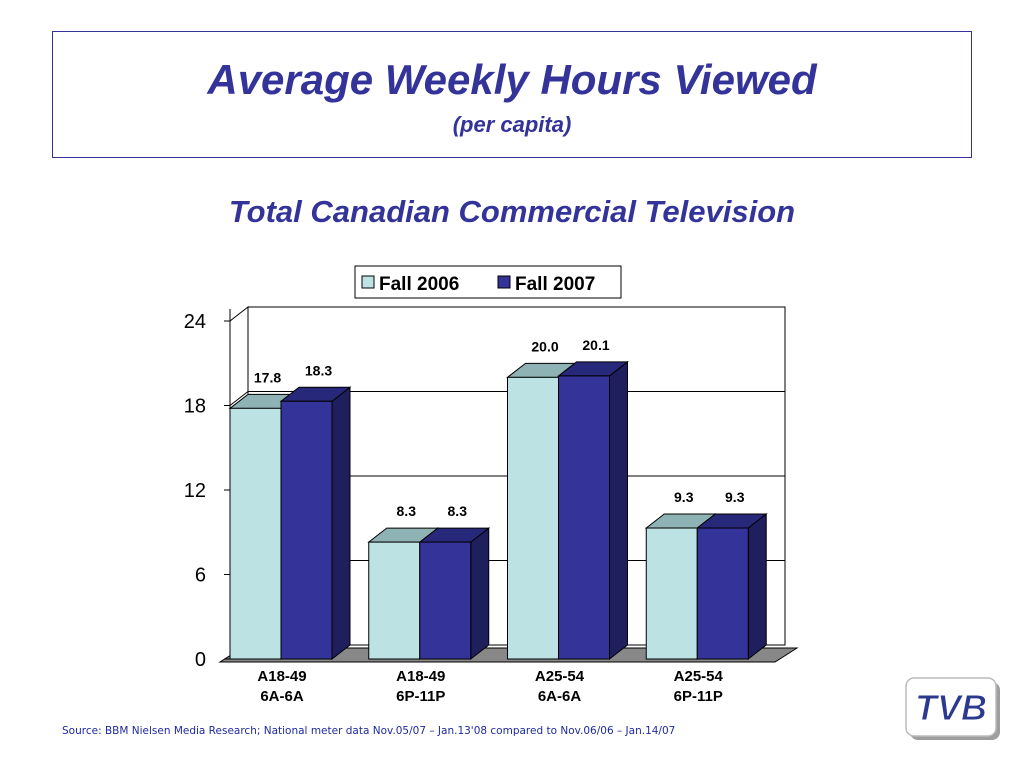 Image resolution: width=1024 pixels, height=768 pixels. I want to click on tvb-logo: TVB, so click(952, 708).